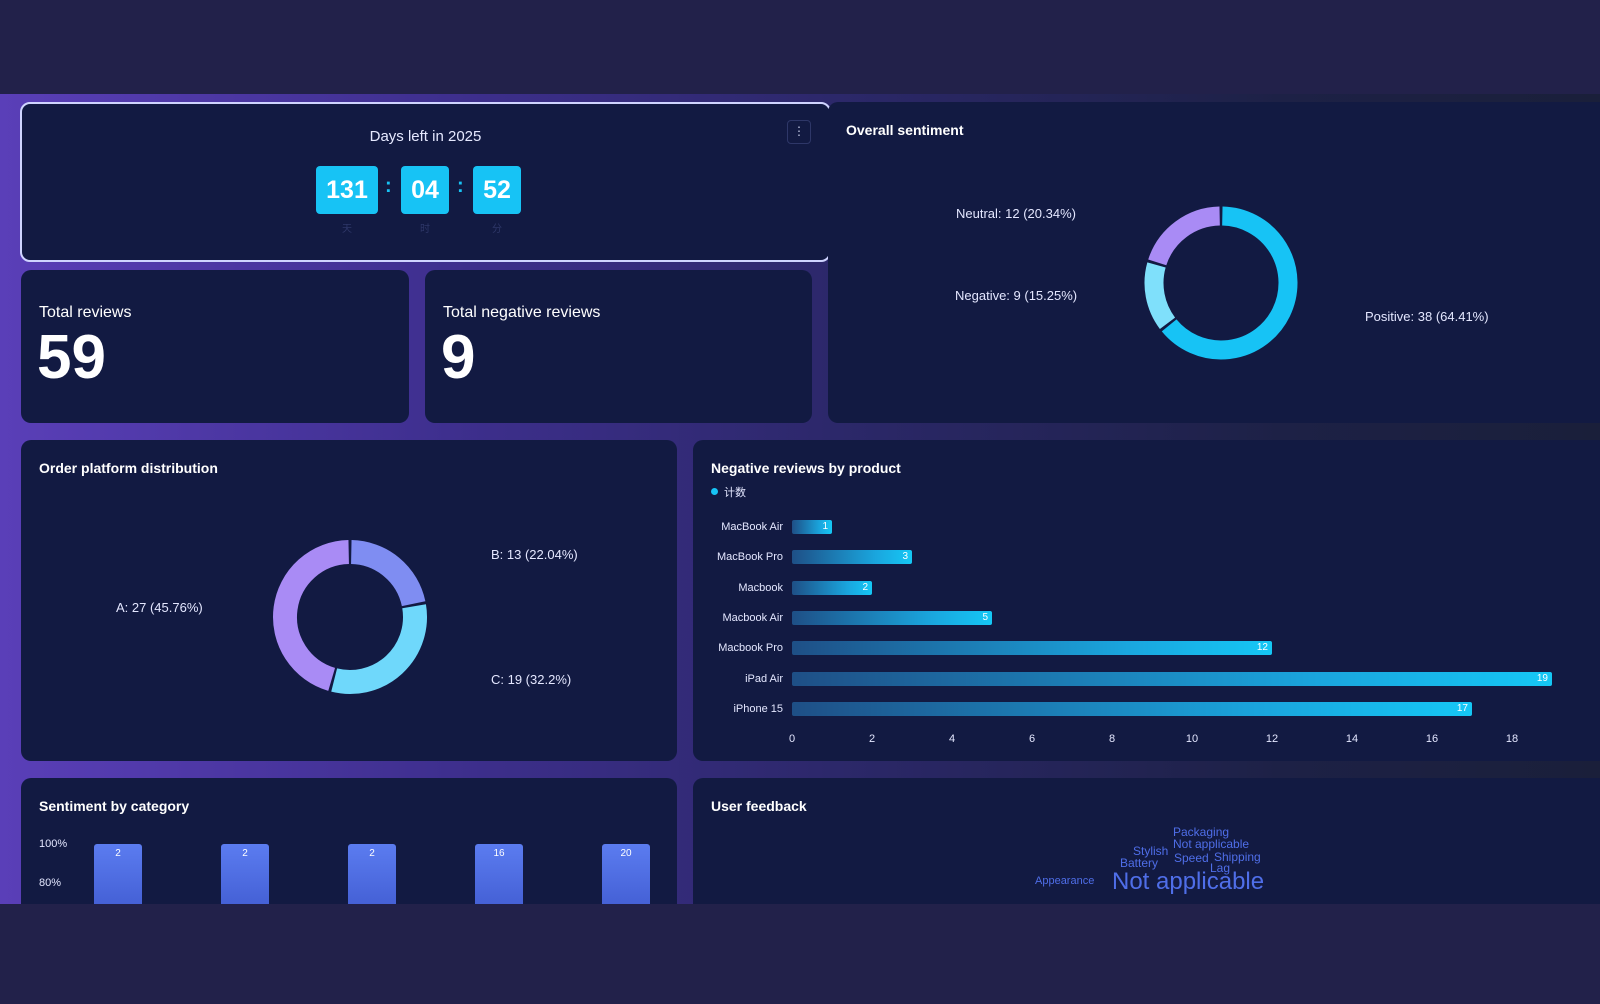  Describe the element at coordinates (1462, 708) in the screenshot. I see `bar-value-label: 17` at that location.